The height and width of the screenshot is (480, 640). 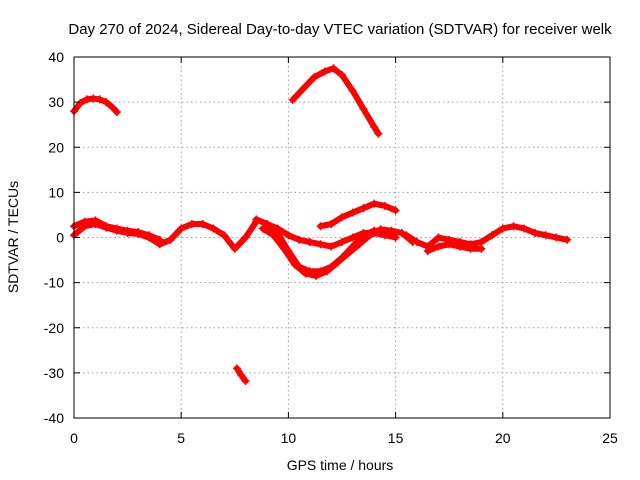 I want to click on y-tick-label: -10, so click(x=54, y=283).